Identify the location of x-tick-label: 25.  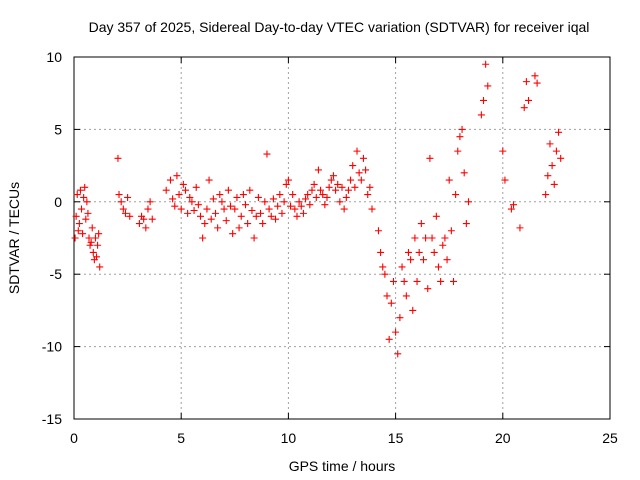
(610, 438).